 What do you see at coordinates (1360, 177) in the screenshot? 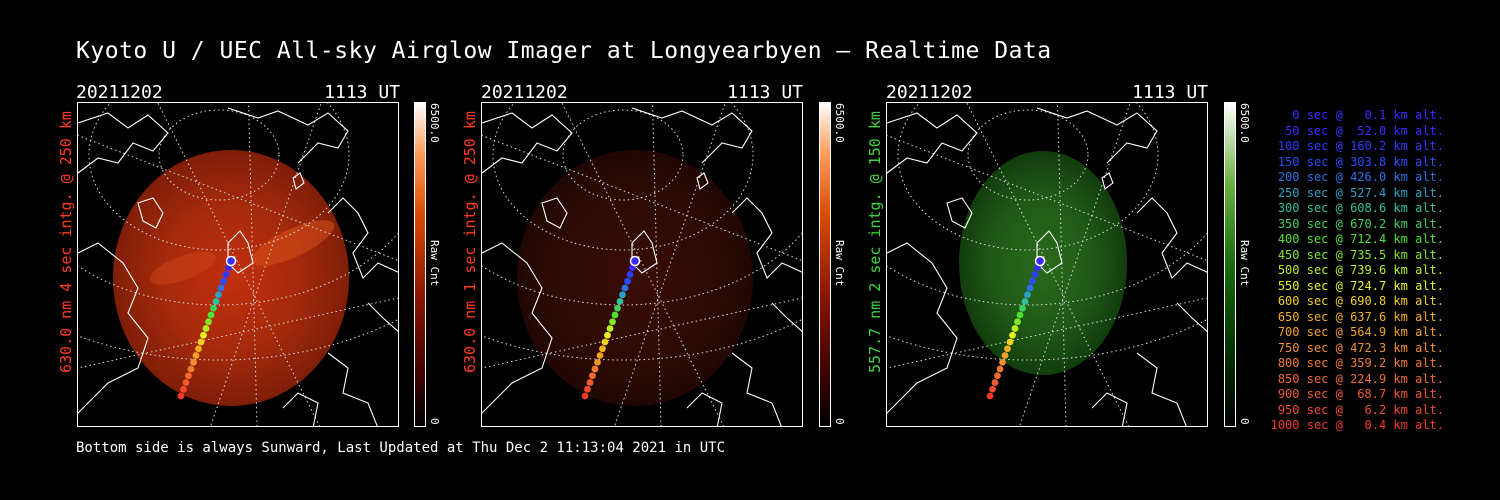
I see `legend-row: 200 sec @ 426.0 km alt.` at bounding box center [1360, 177].